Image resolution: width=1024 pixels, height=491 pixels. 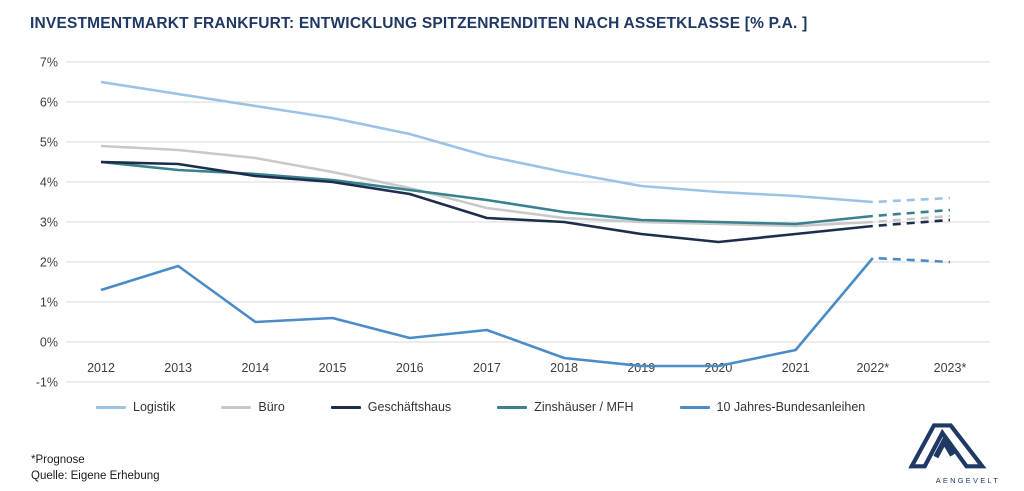 I want to click on y-tick-label: -1%, so click(x=47, y=383).